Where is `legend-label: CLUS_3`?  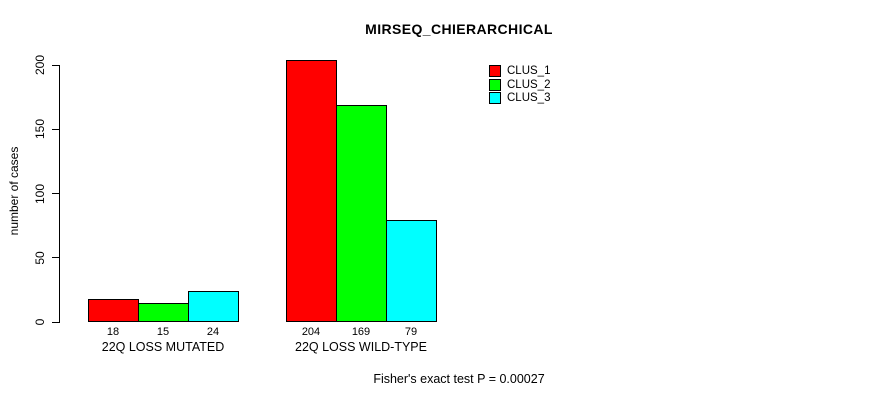
legend-label: CLUS_3 is located at coordinates (529, 98).